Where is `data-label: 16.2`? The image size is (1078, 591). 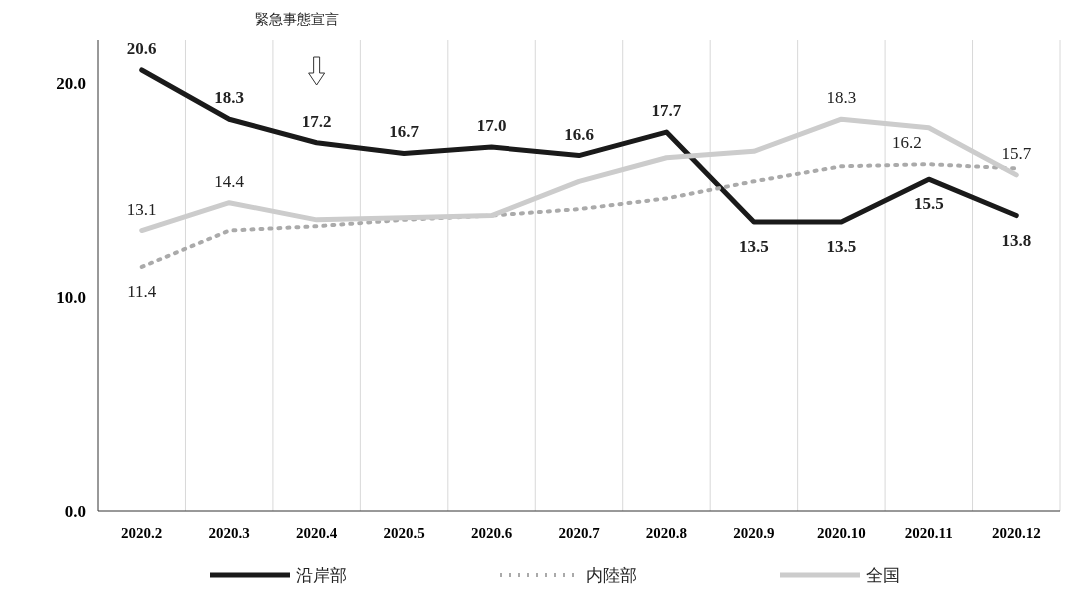 data-label: 16.2 is located at coordinates (906, 143).